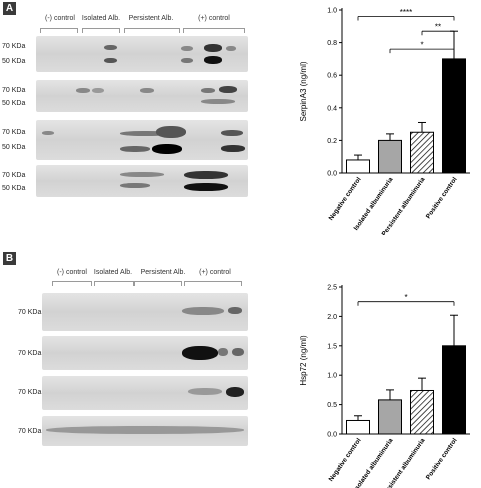  Describe the element at coordinates (303, 360) in the screenshot. I see `y-axis-label: Hsp72 (ng/ml)` at that location.